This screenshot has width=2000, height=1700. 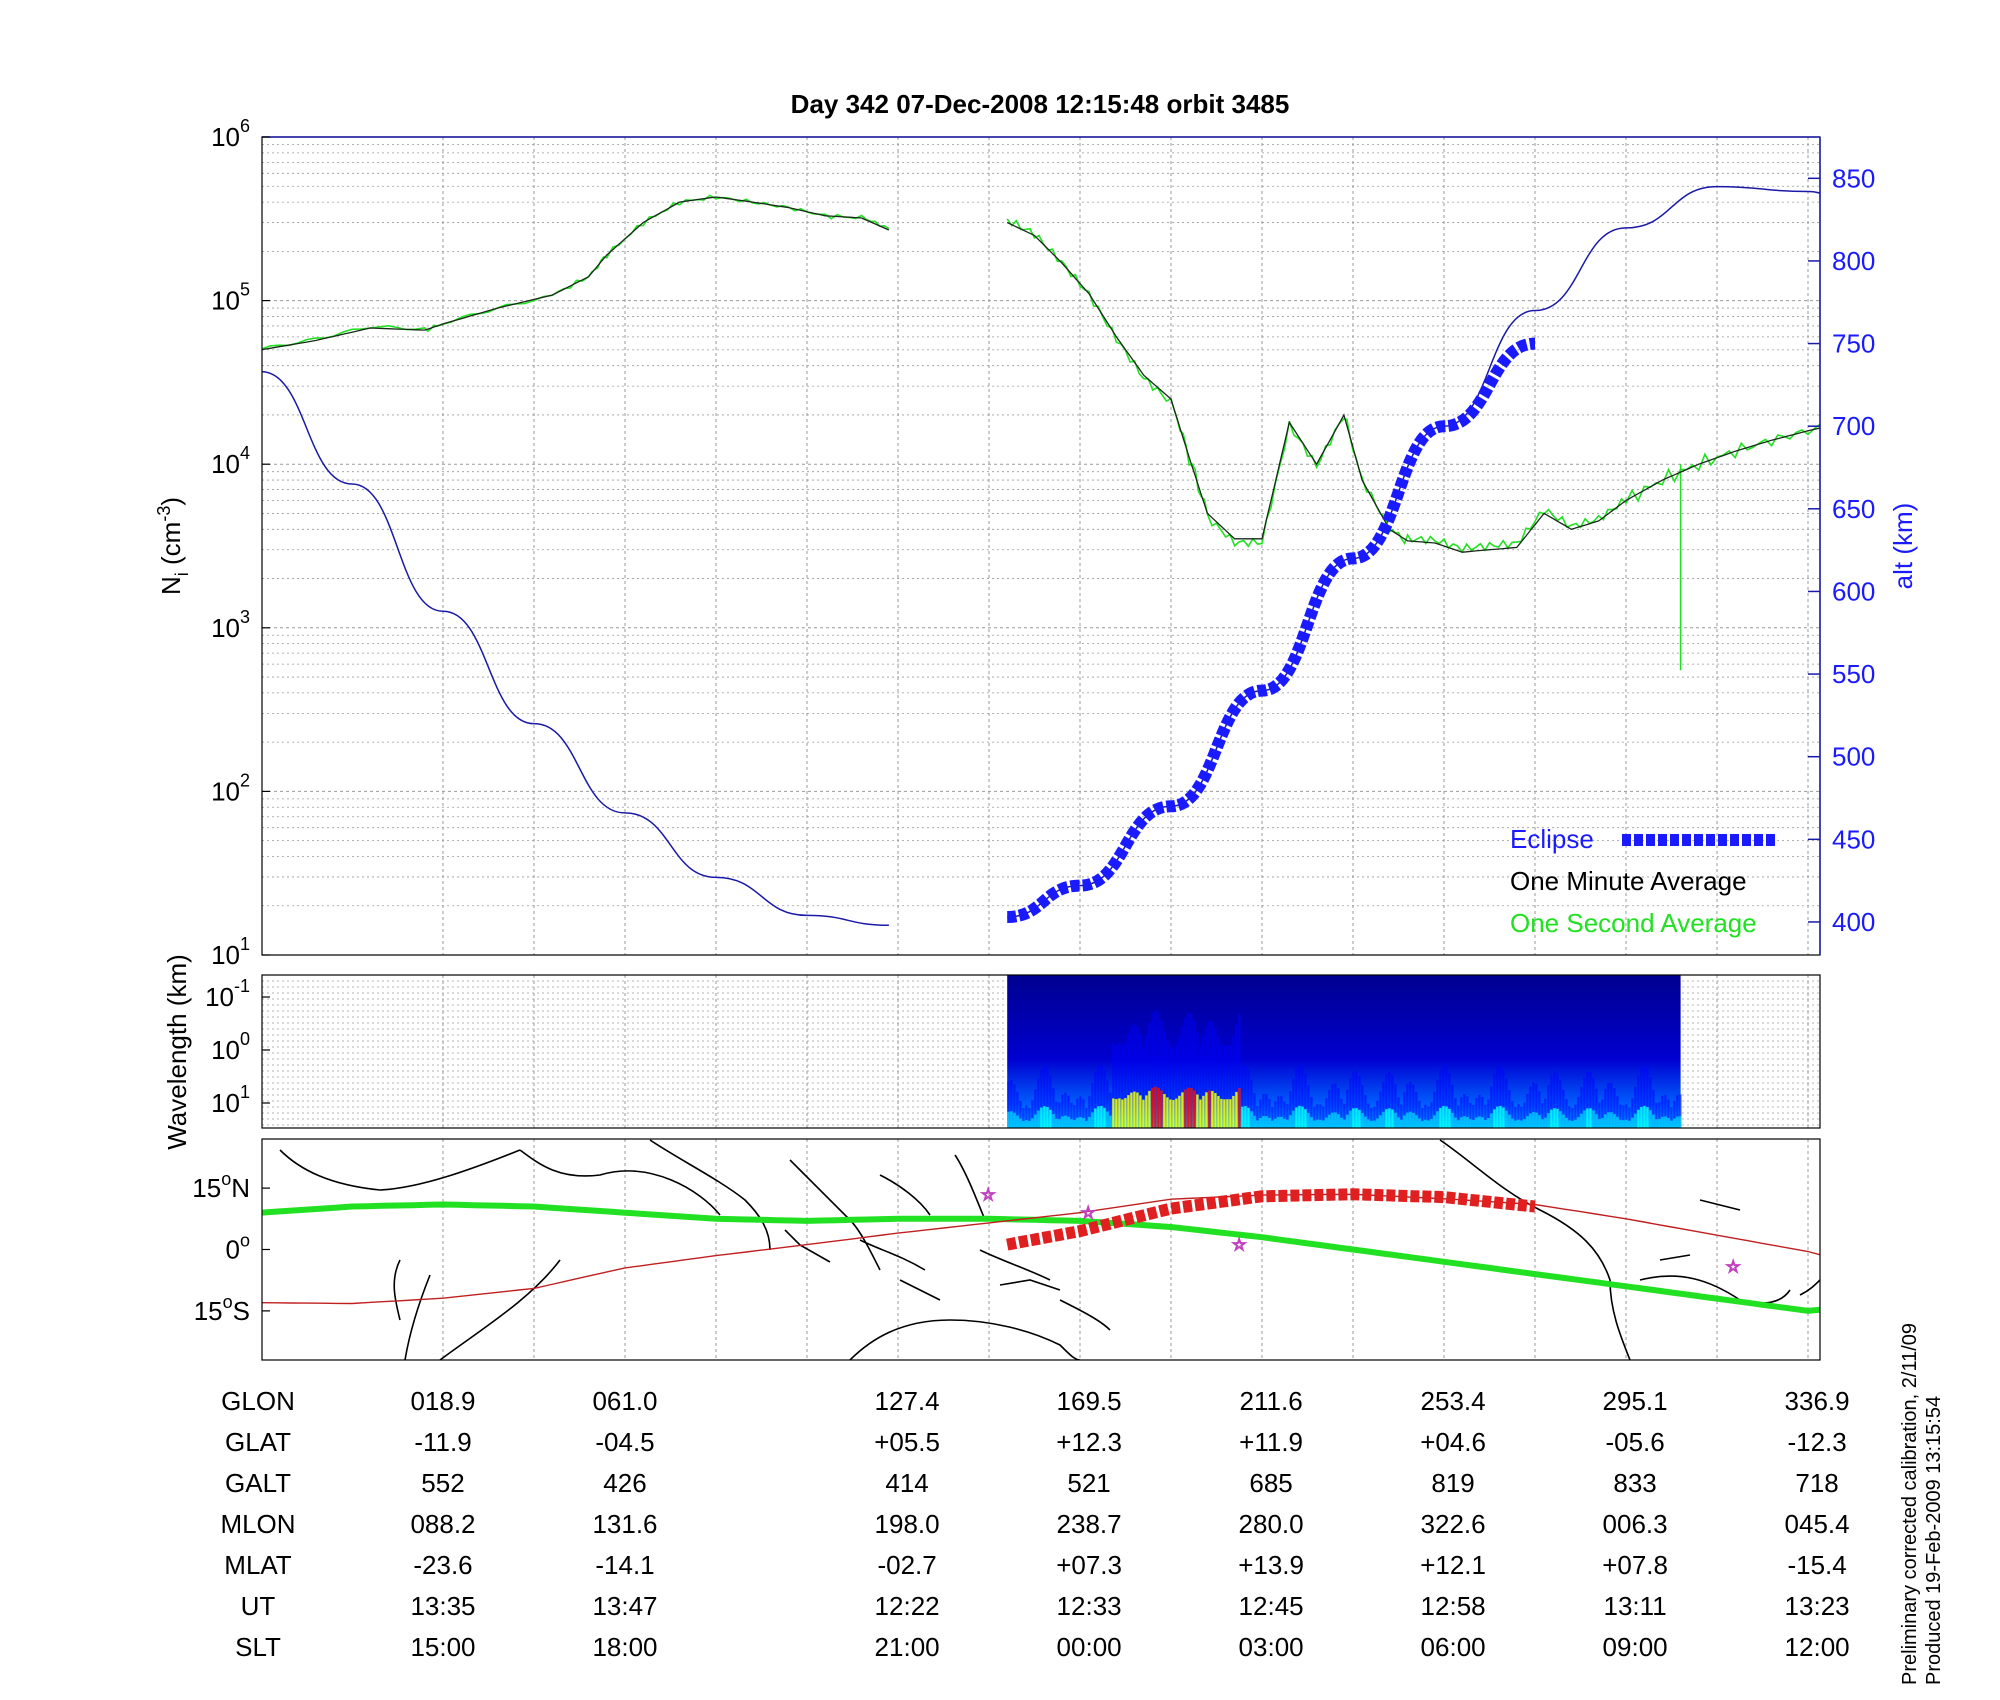 What do you see at coordinates (1360, 1231) in the screenshot?
I see `station-markers: ☆ ☆ ☆ ☆` at bounding box center [1360, 1231].